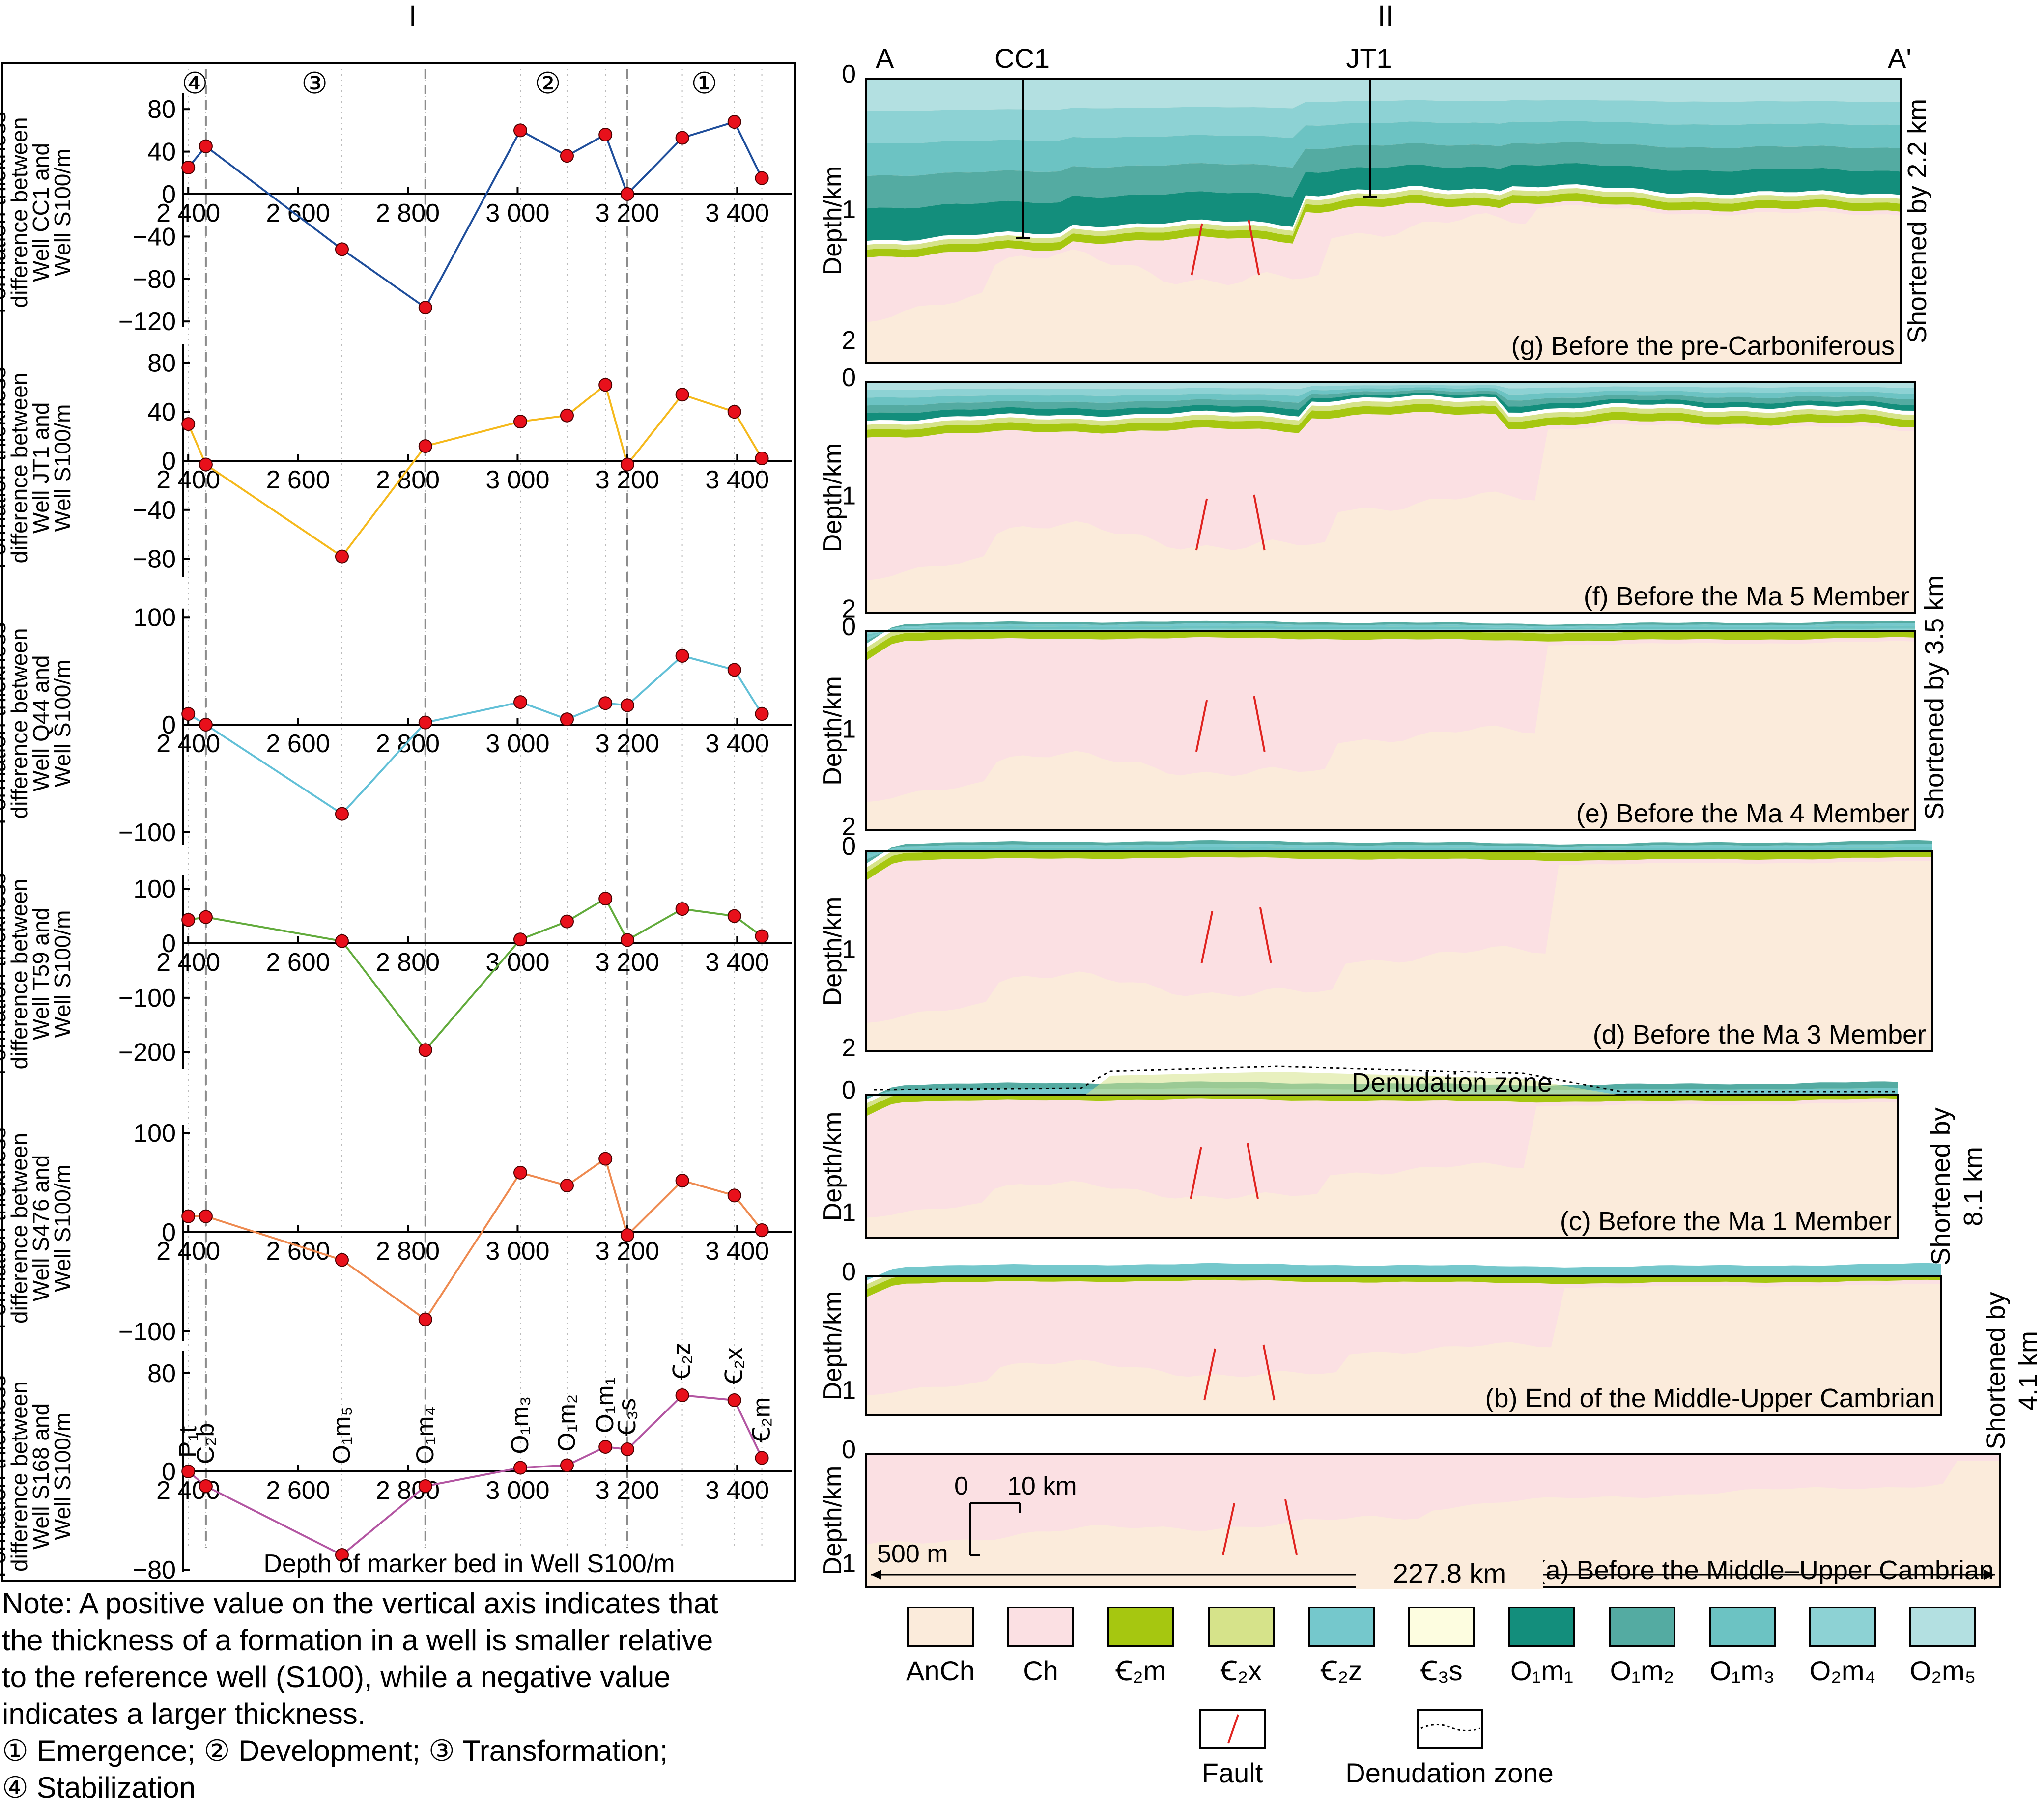 The image size is (2044, 1806). What do you see at coordinates (1368, 58) in the screenshot?
I see `well-label-jt1: JT1` at bounding box center [1368, 58].